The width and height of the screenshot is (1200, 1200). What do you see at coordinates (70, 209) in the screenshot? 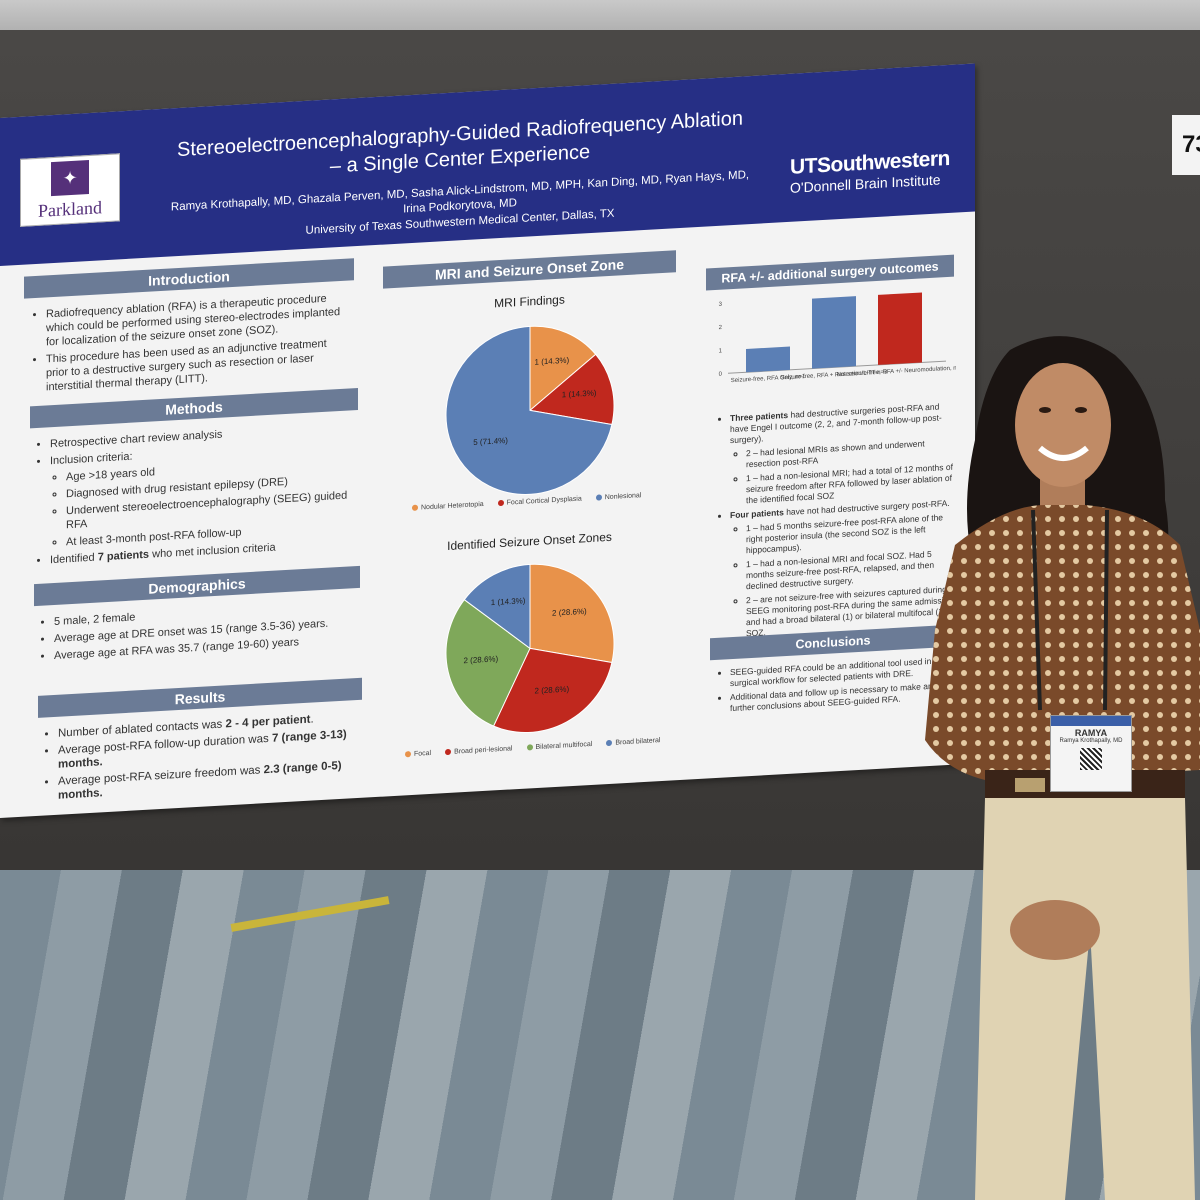
I see `parkland-logo-text: Parkland` at bounding box center [70, 209].